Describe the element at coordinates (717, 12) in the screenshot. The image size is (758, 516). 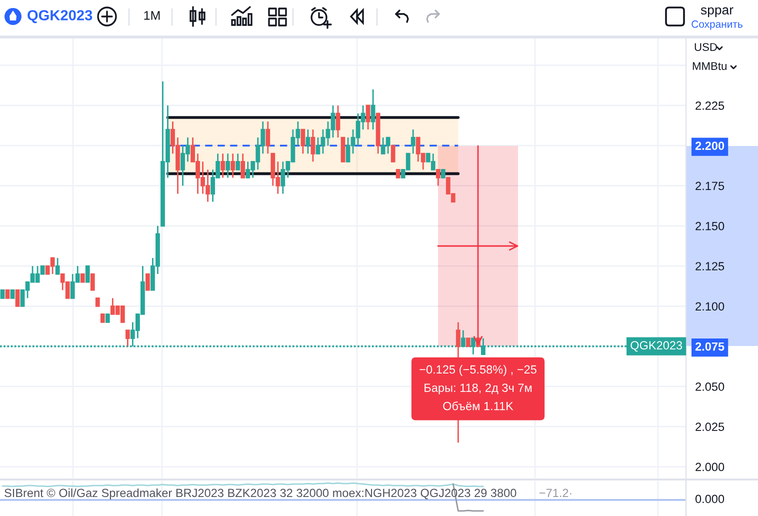
I see `text: sppar` at that location.